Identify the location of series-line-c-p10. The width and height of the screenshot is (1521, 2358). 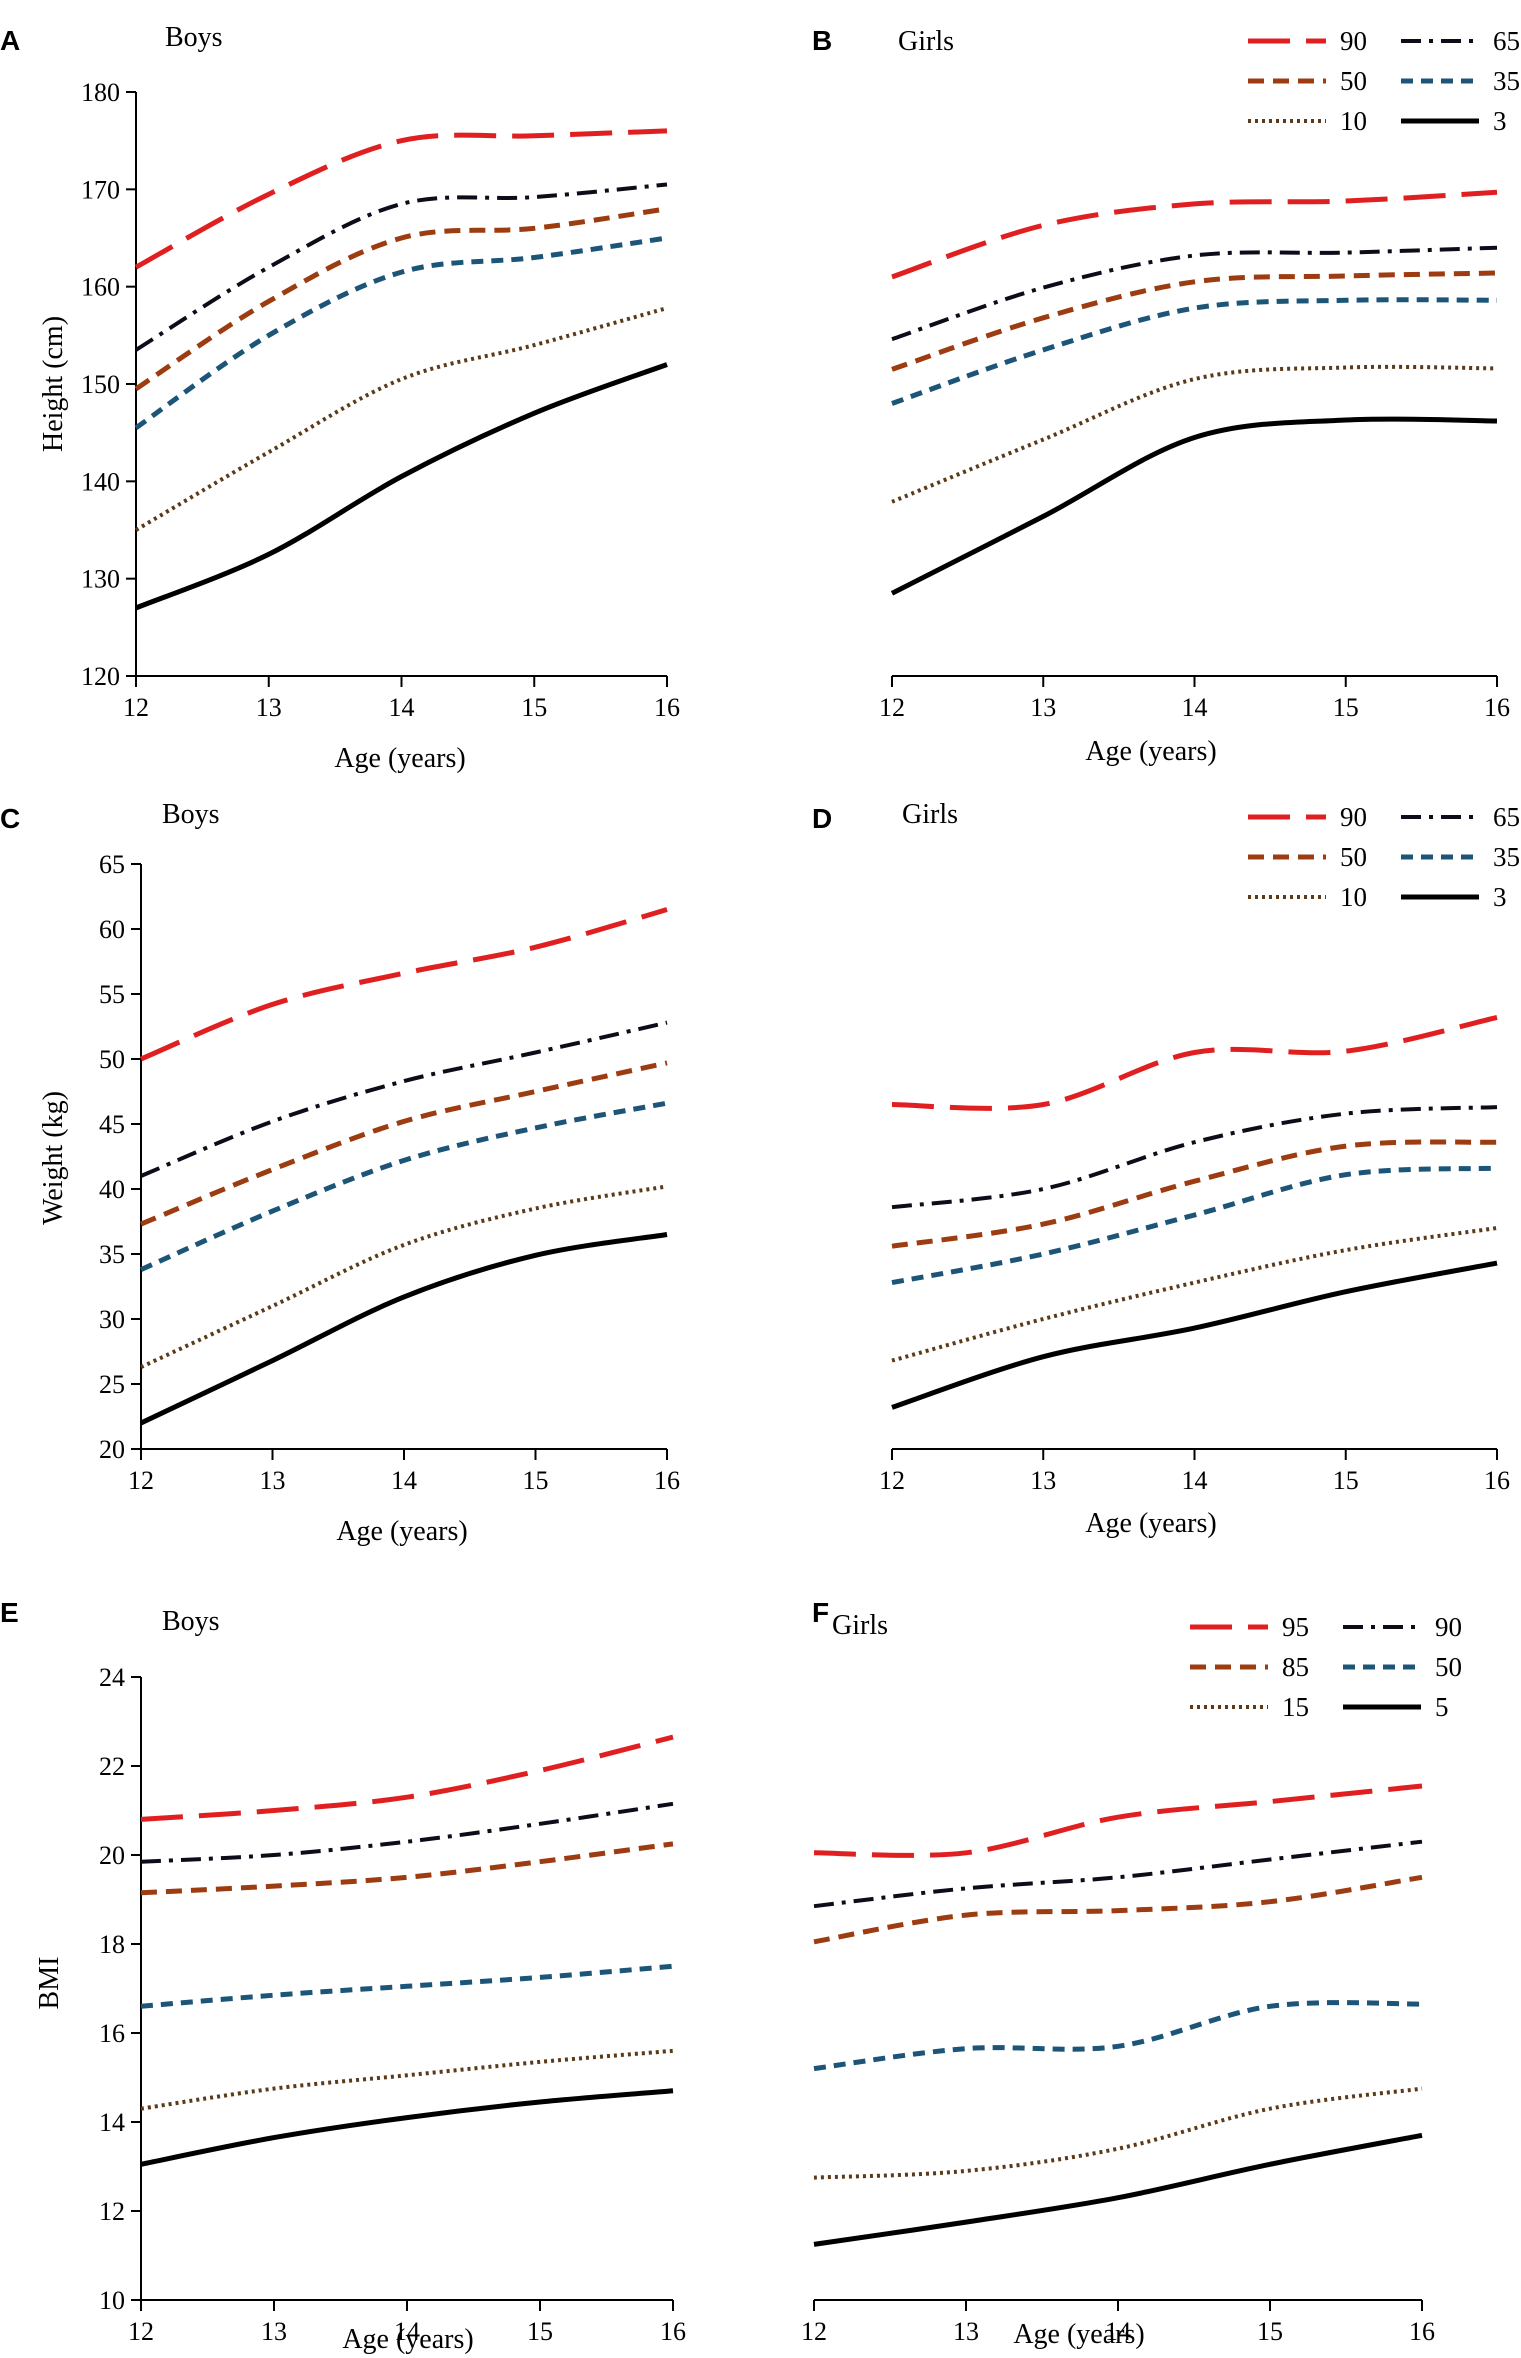
(404, 1276).